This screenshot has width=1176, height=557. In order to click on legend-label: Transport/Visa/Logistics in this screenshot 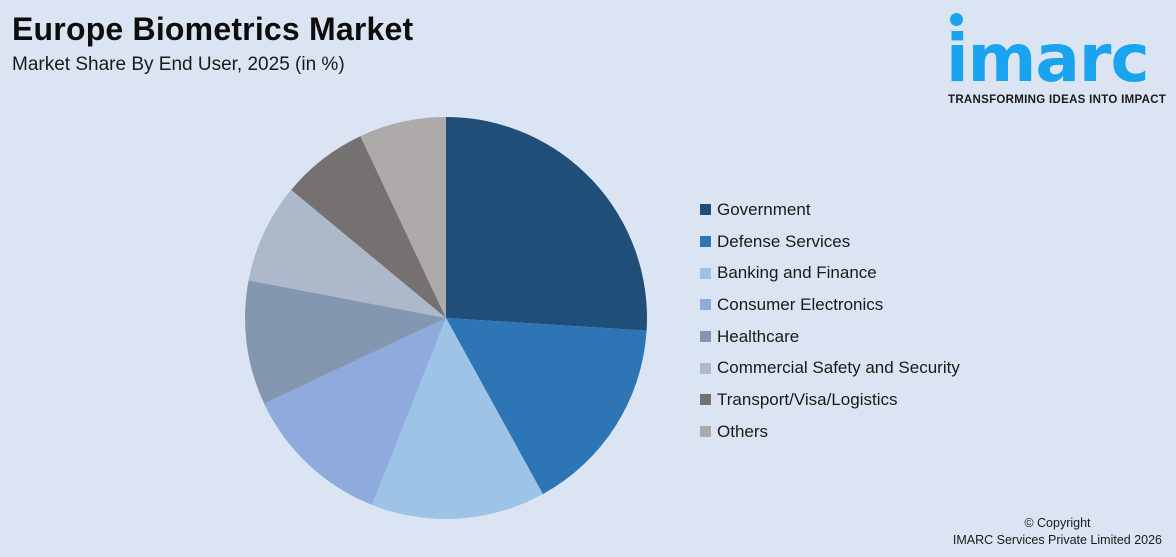, I will do `click(807, 399)`.